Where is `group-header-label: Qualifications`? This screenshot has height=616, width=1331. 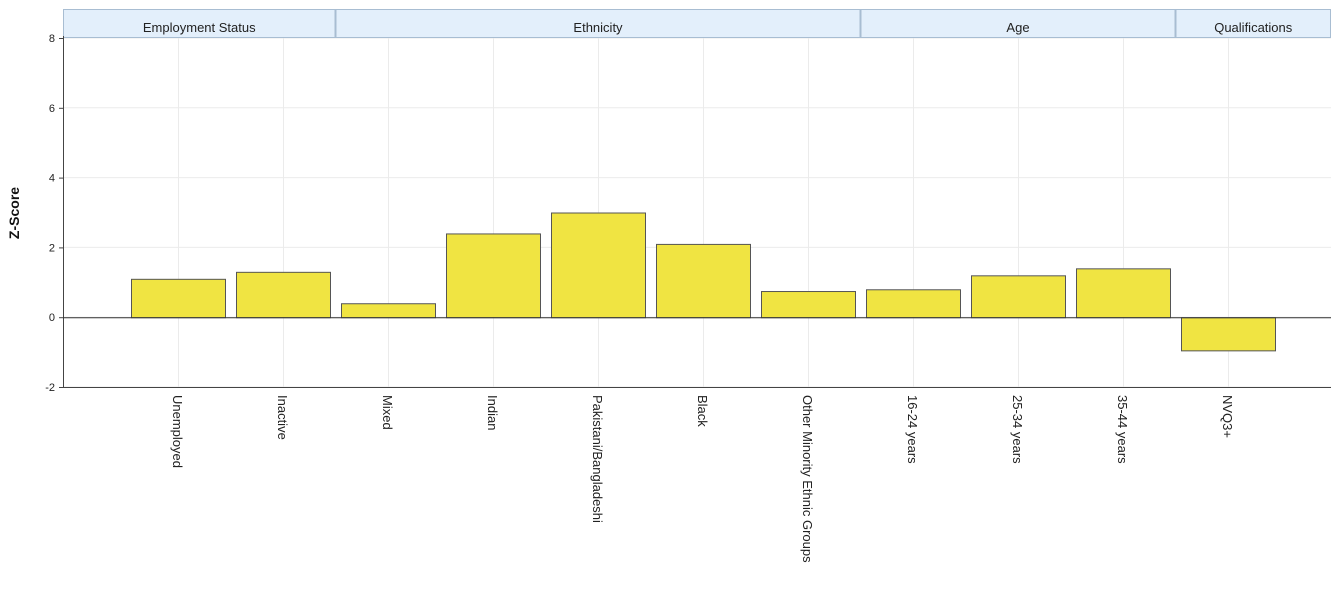
group-header-label: Qualifications is located at coordinates (1253, 27).